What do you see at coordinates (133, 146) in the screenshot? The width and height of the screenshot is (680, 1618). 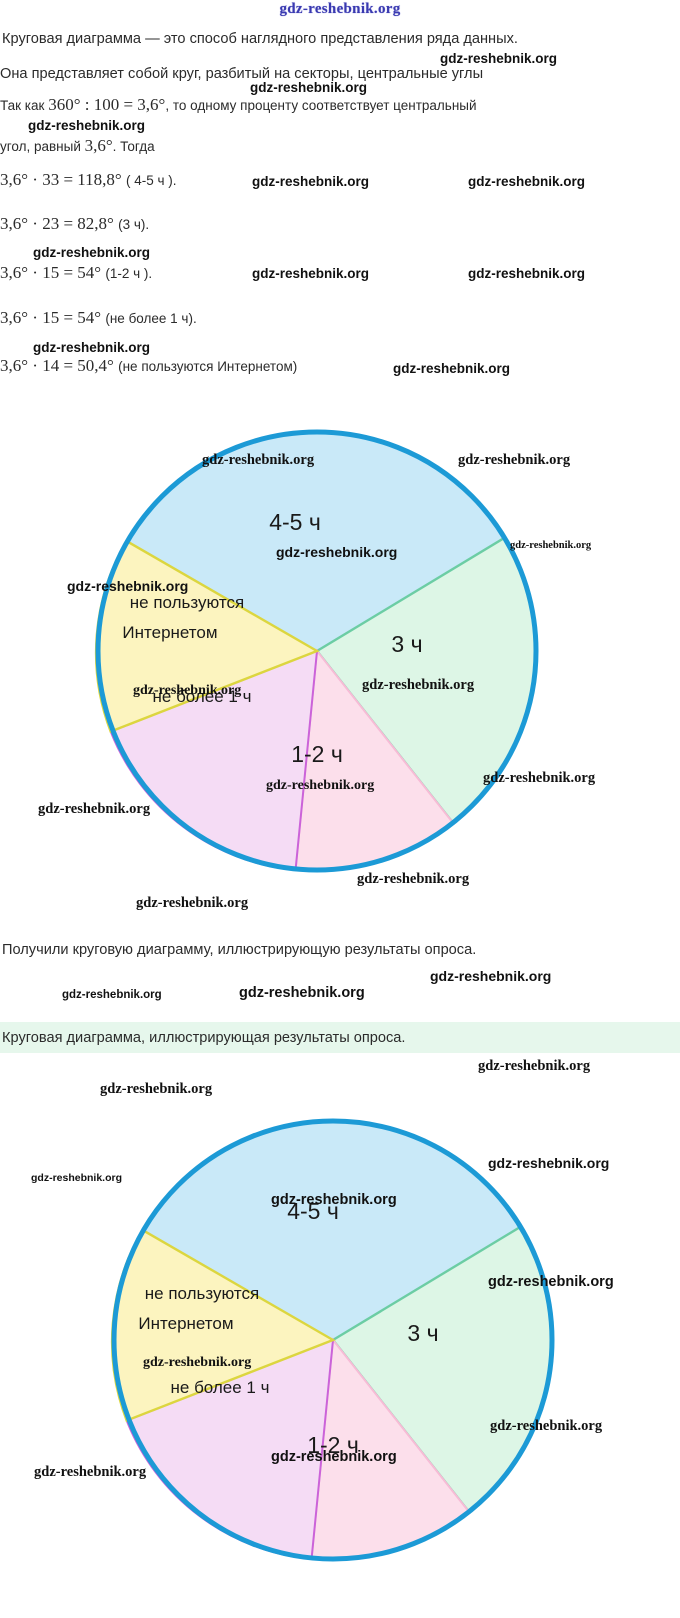 I see `intro-line-4-suffix: . Тогда` at bounding box center [133, 146].